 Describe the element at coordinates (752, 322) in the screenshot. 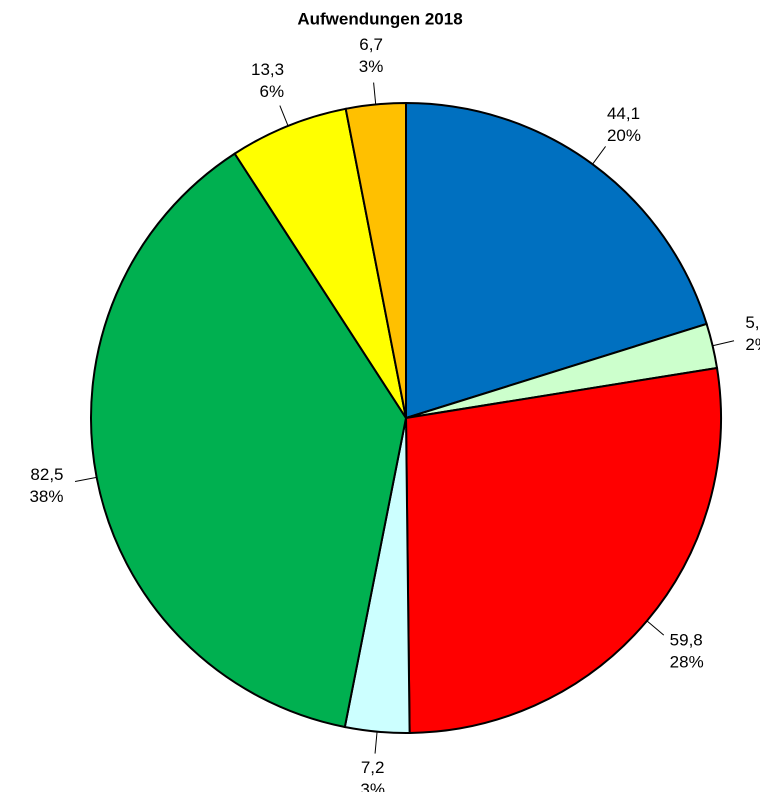

I see `value-label: 5,0` at that location.